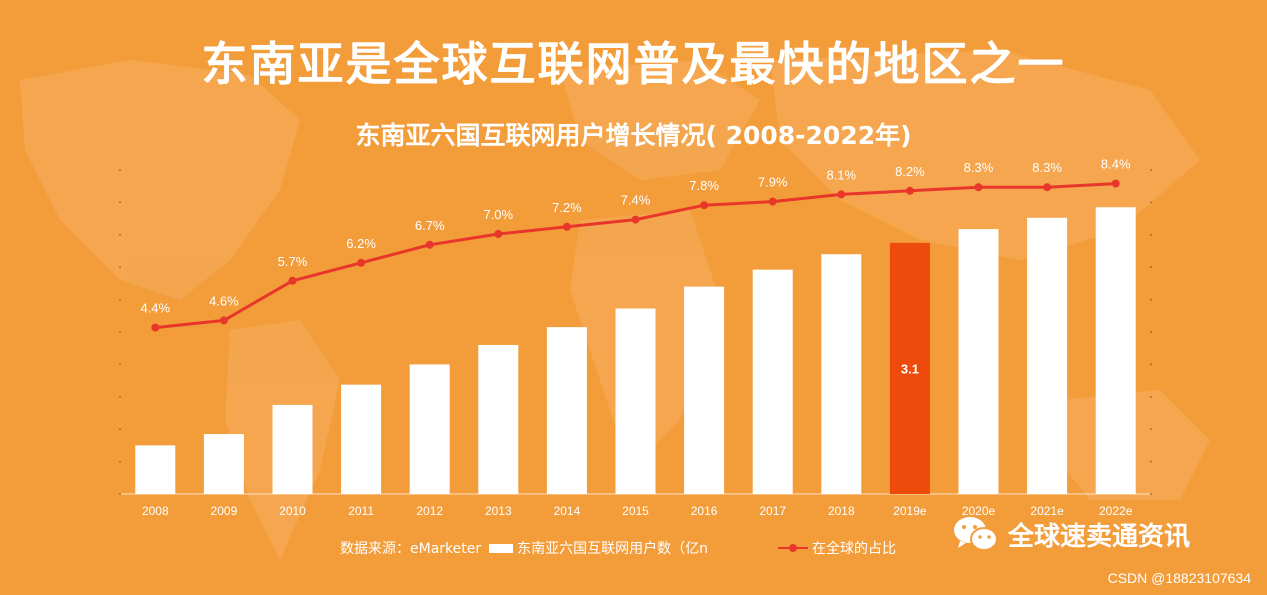 The width and height of the screenshot is (1267, 595). What do you see at coordinates (498, 234) in the screenshot?
I see `share-point-2013` at bounding box center [498, 234].